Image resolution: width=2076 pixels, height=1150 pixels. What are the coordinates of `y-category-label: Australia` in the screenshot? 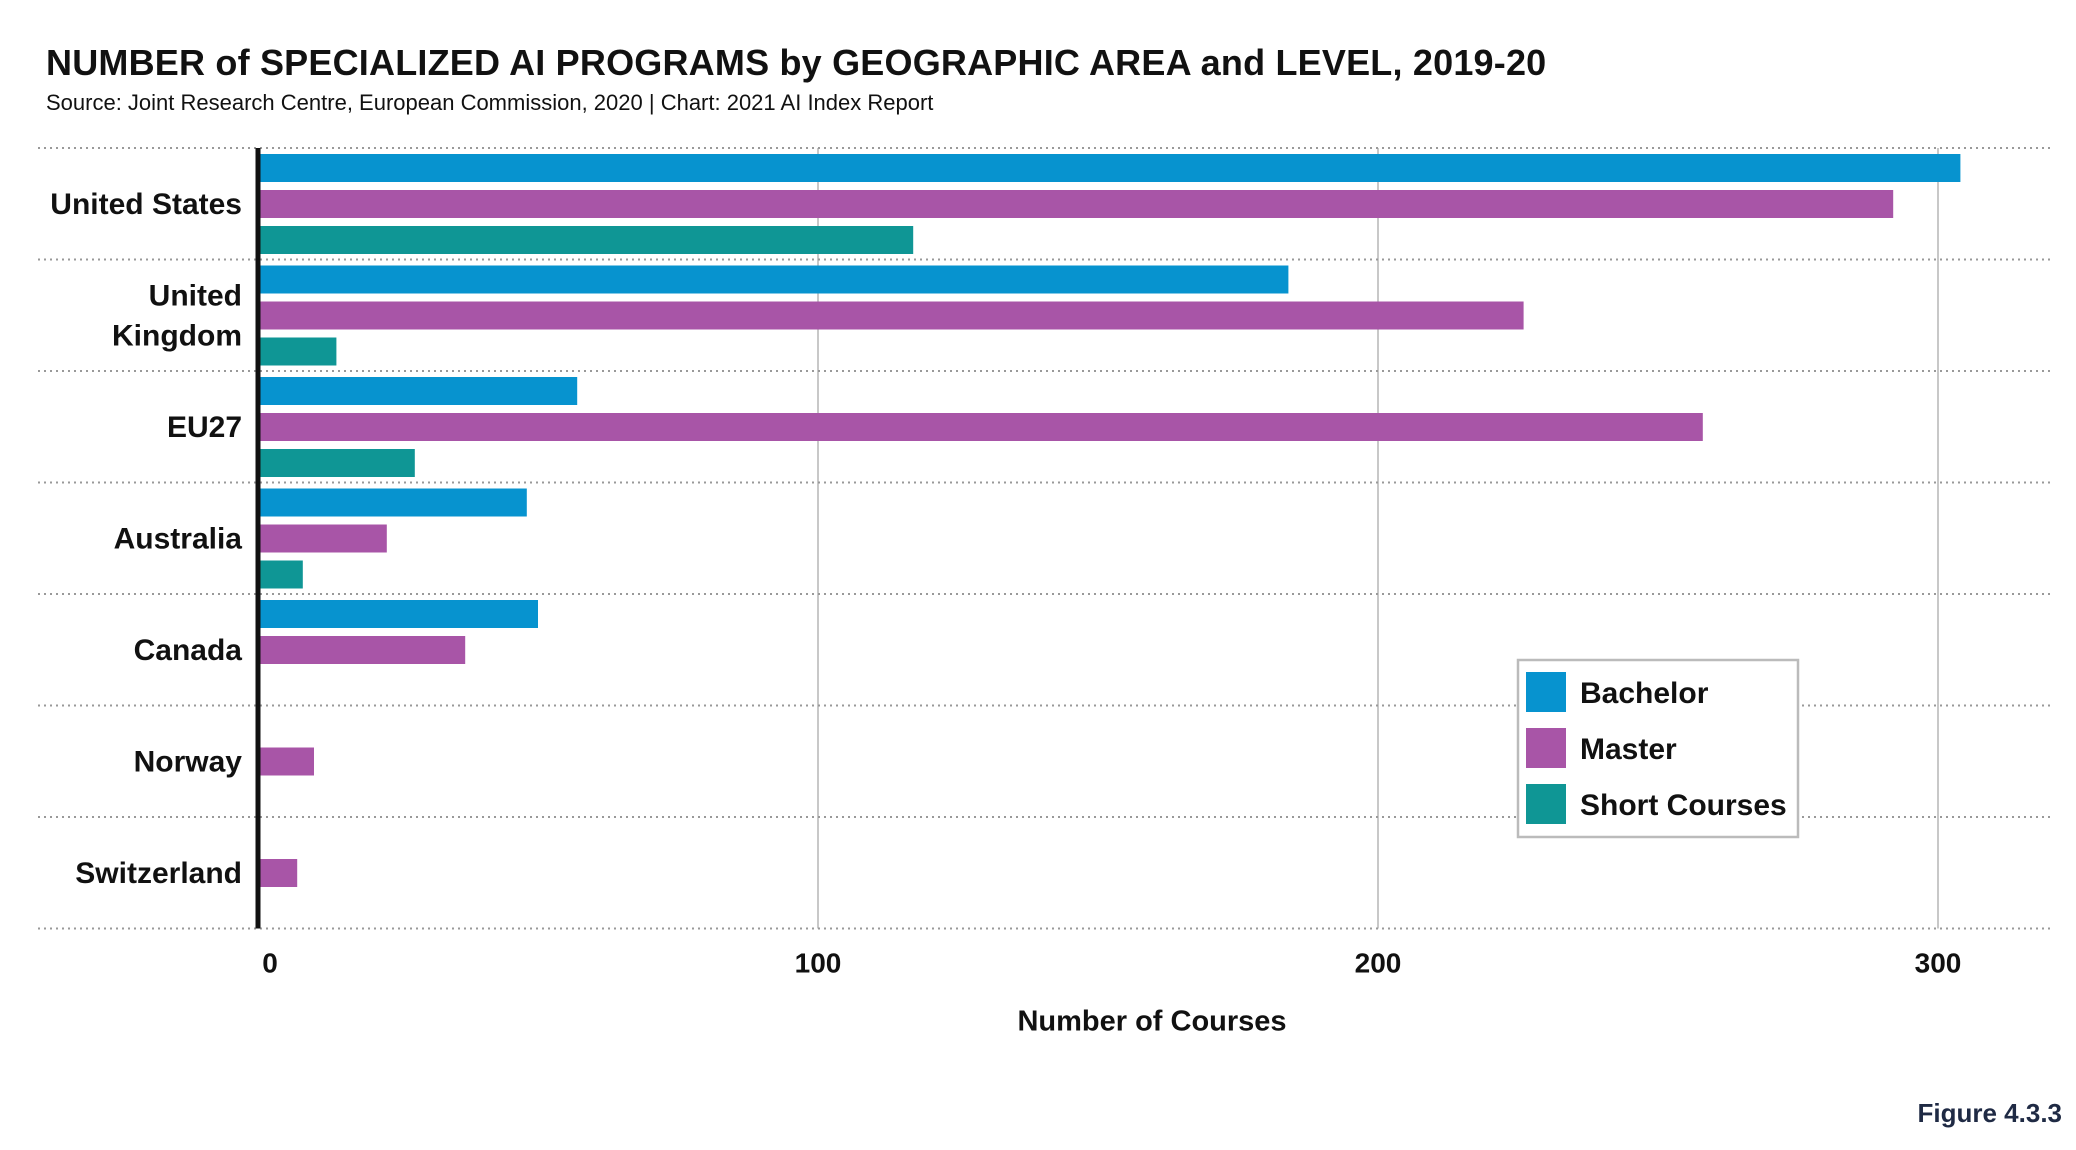 It's located at (178, 538).